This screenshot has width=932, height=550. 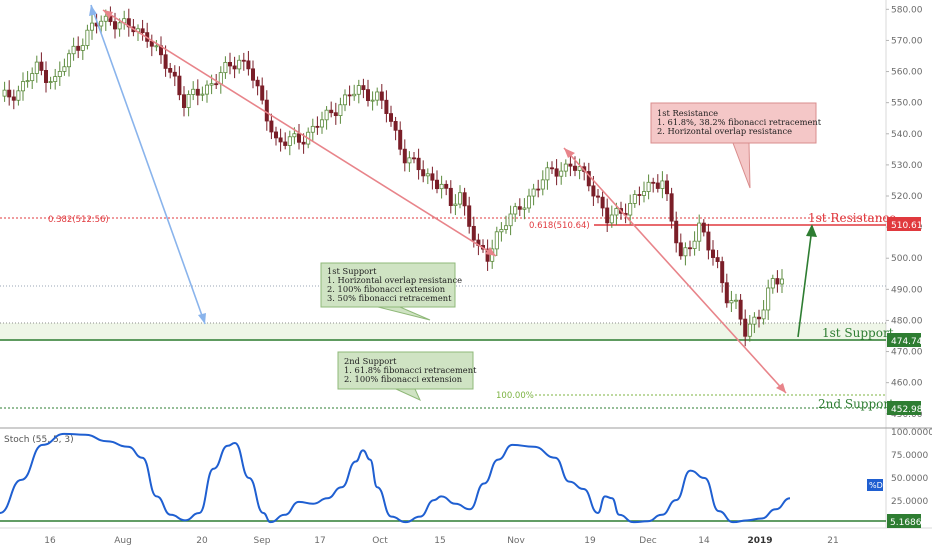 What do you see at coordinates (907, 290) in the screenshot?
I see `price-tick-label: 490.00` at bounding box center [907, 290].